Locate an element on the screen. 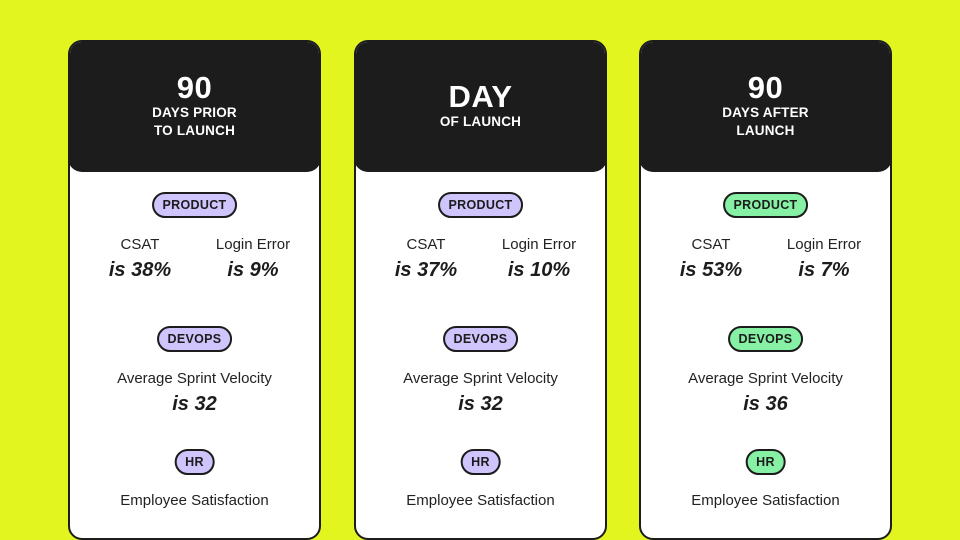  login-error-value: is 7% is located at coordinates (824, 270).